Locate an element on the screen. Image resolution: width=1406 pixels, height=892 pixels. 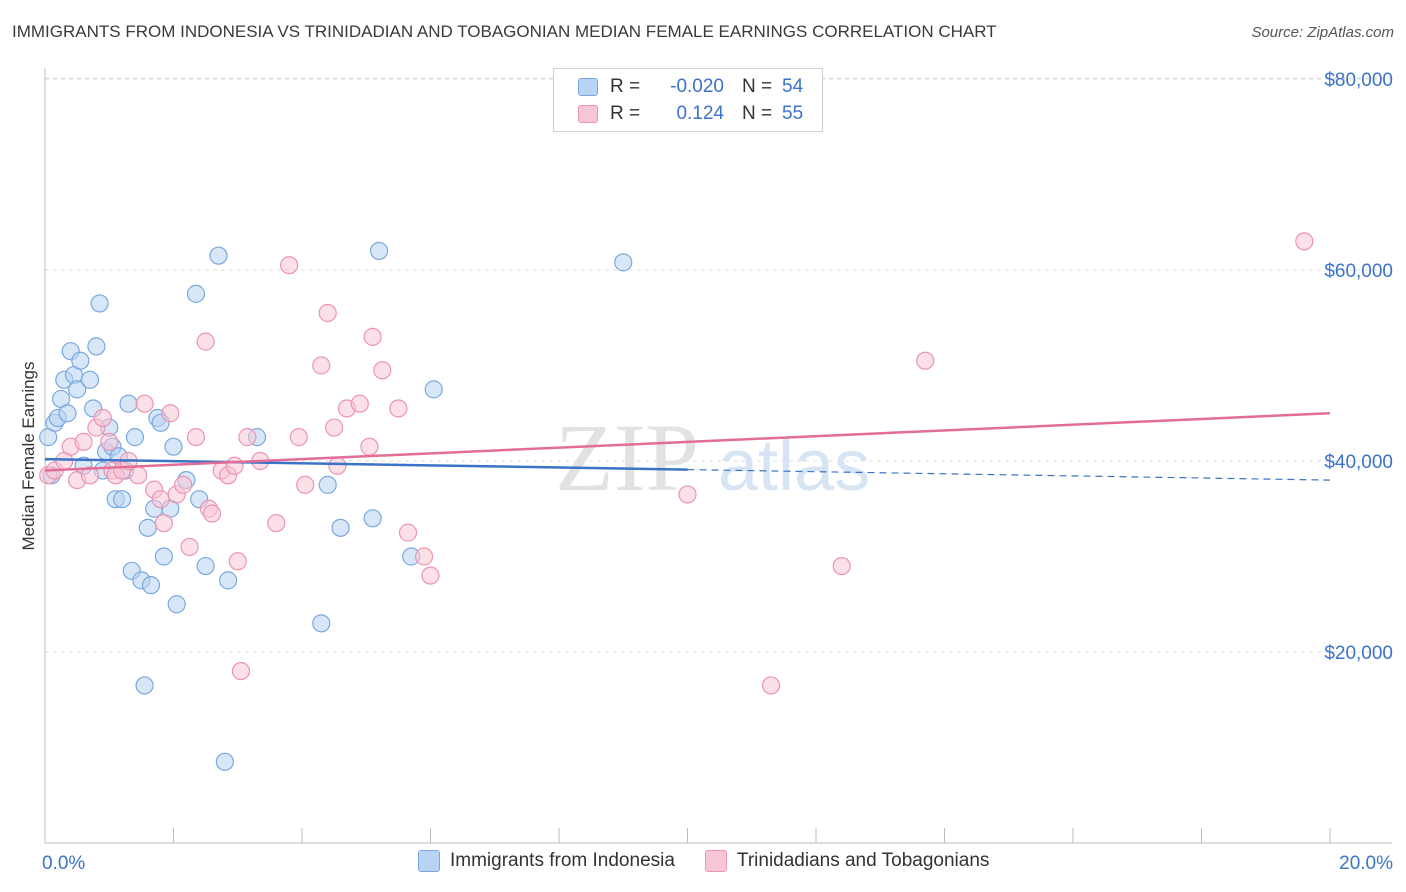
legend-item-trinidad: Trinidadians and Tobagonians is located at coordinates (847, 861).